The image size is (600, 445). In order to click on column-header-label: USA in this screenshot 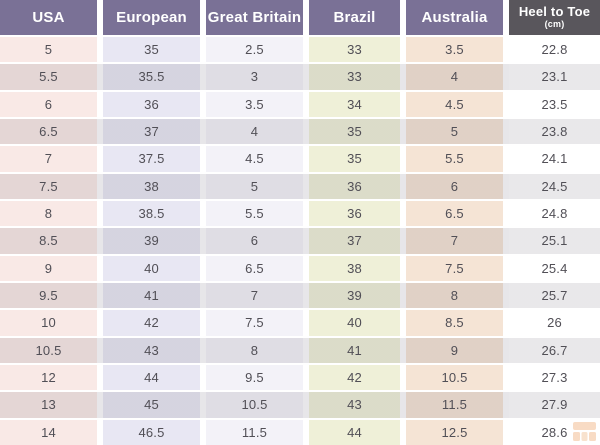, I will do `click(48, 17)`.